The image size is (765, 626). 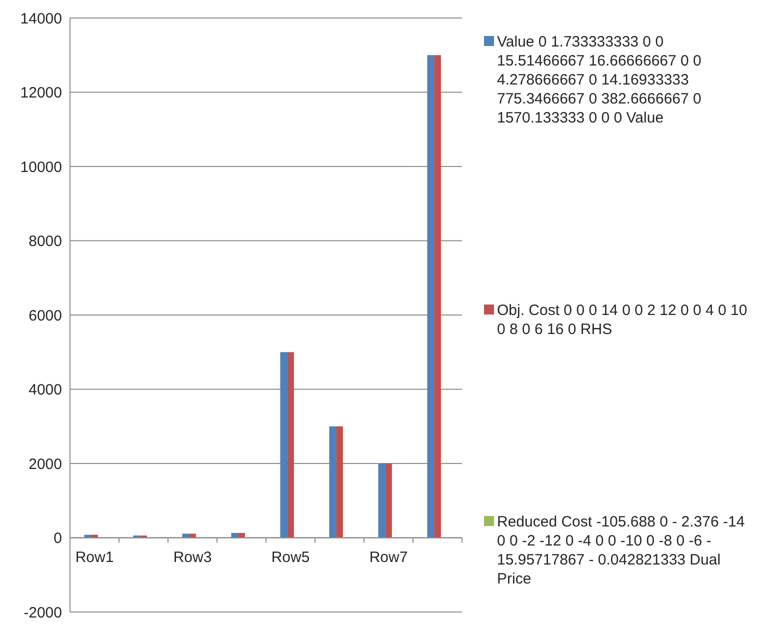 What do you see at coordinates (388, 557) in the screenshot?
I see `x-tick-label: Row7` at bounding box center [388, 557].